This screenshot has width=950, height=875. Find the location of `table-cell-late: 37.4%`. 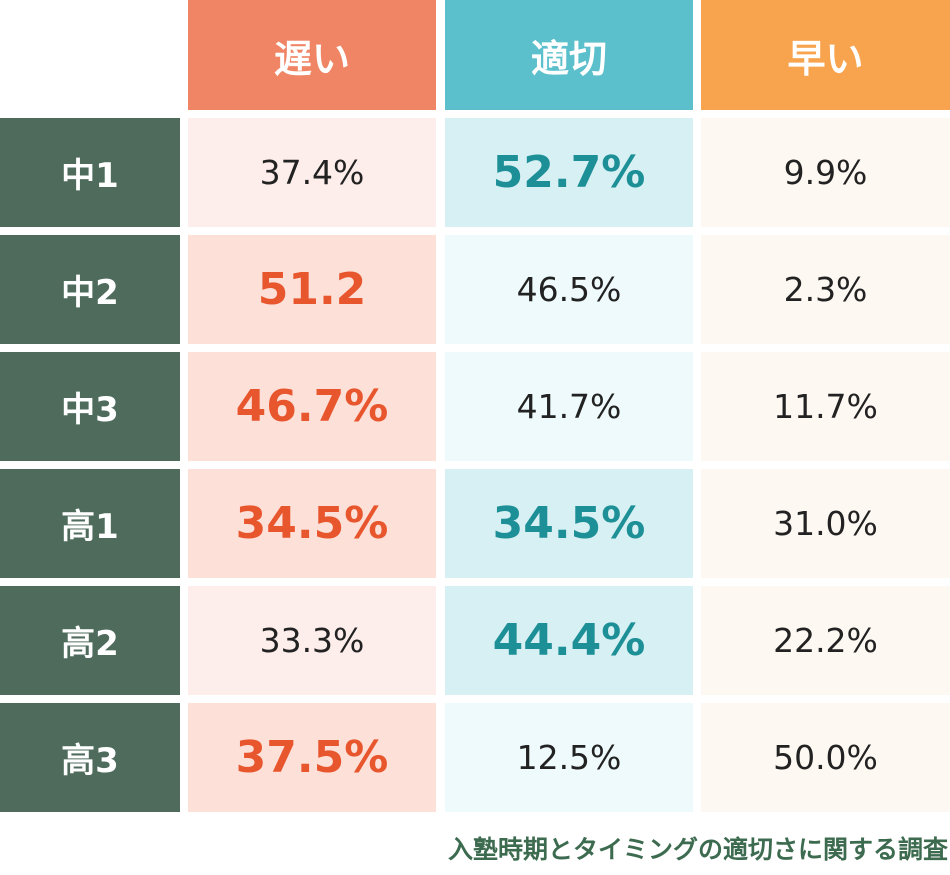

table-cell-late: 37.4% is located at coordinates (312, 172).